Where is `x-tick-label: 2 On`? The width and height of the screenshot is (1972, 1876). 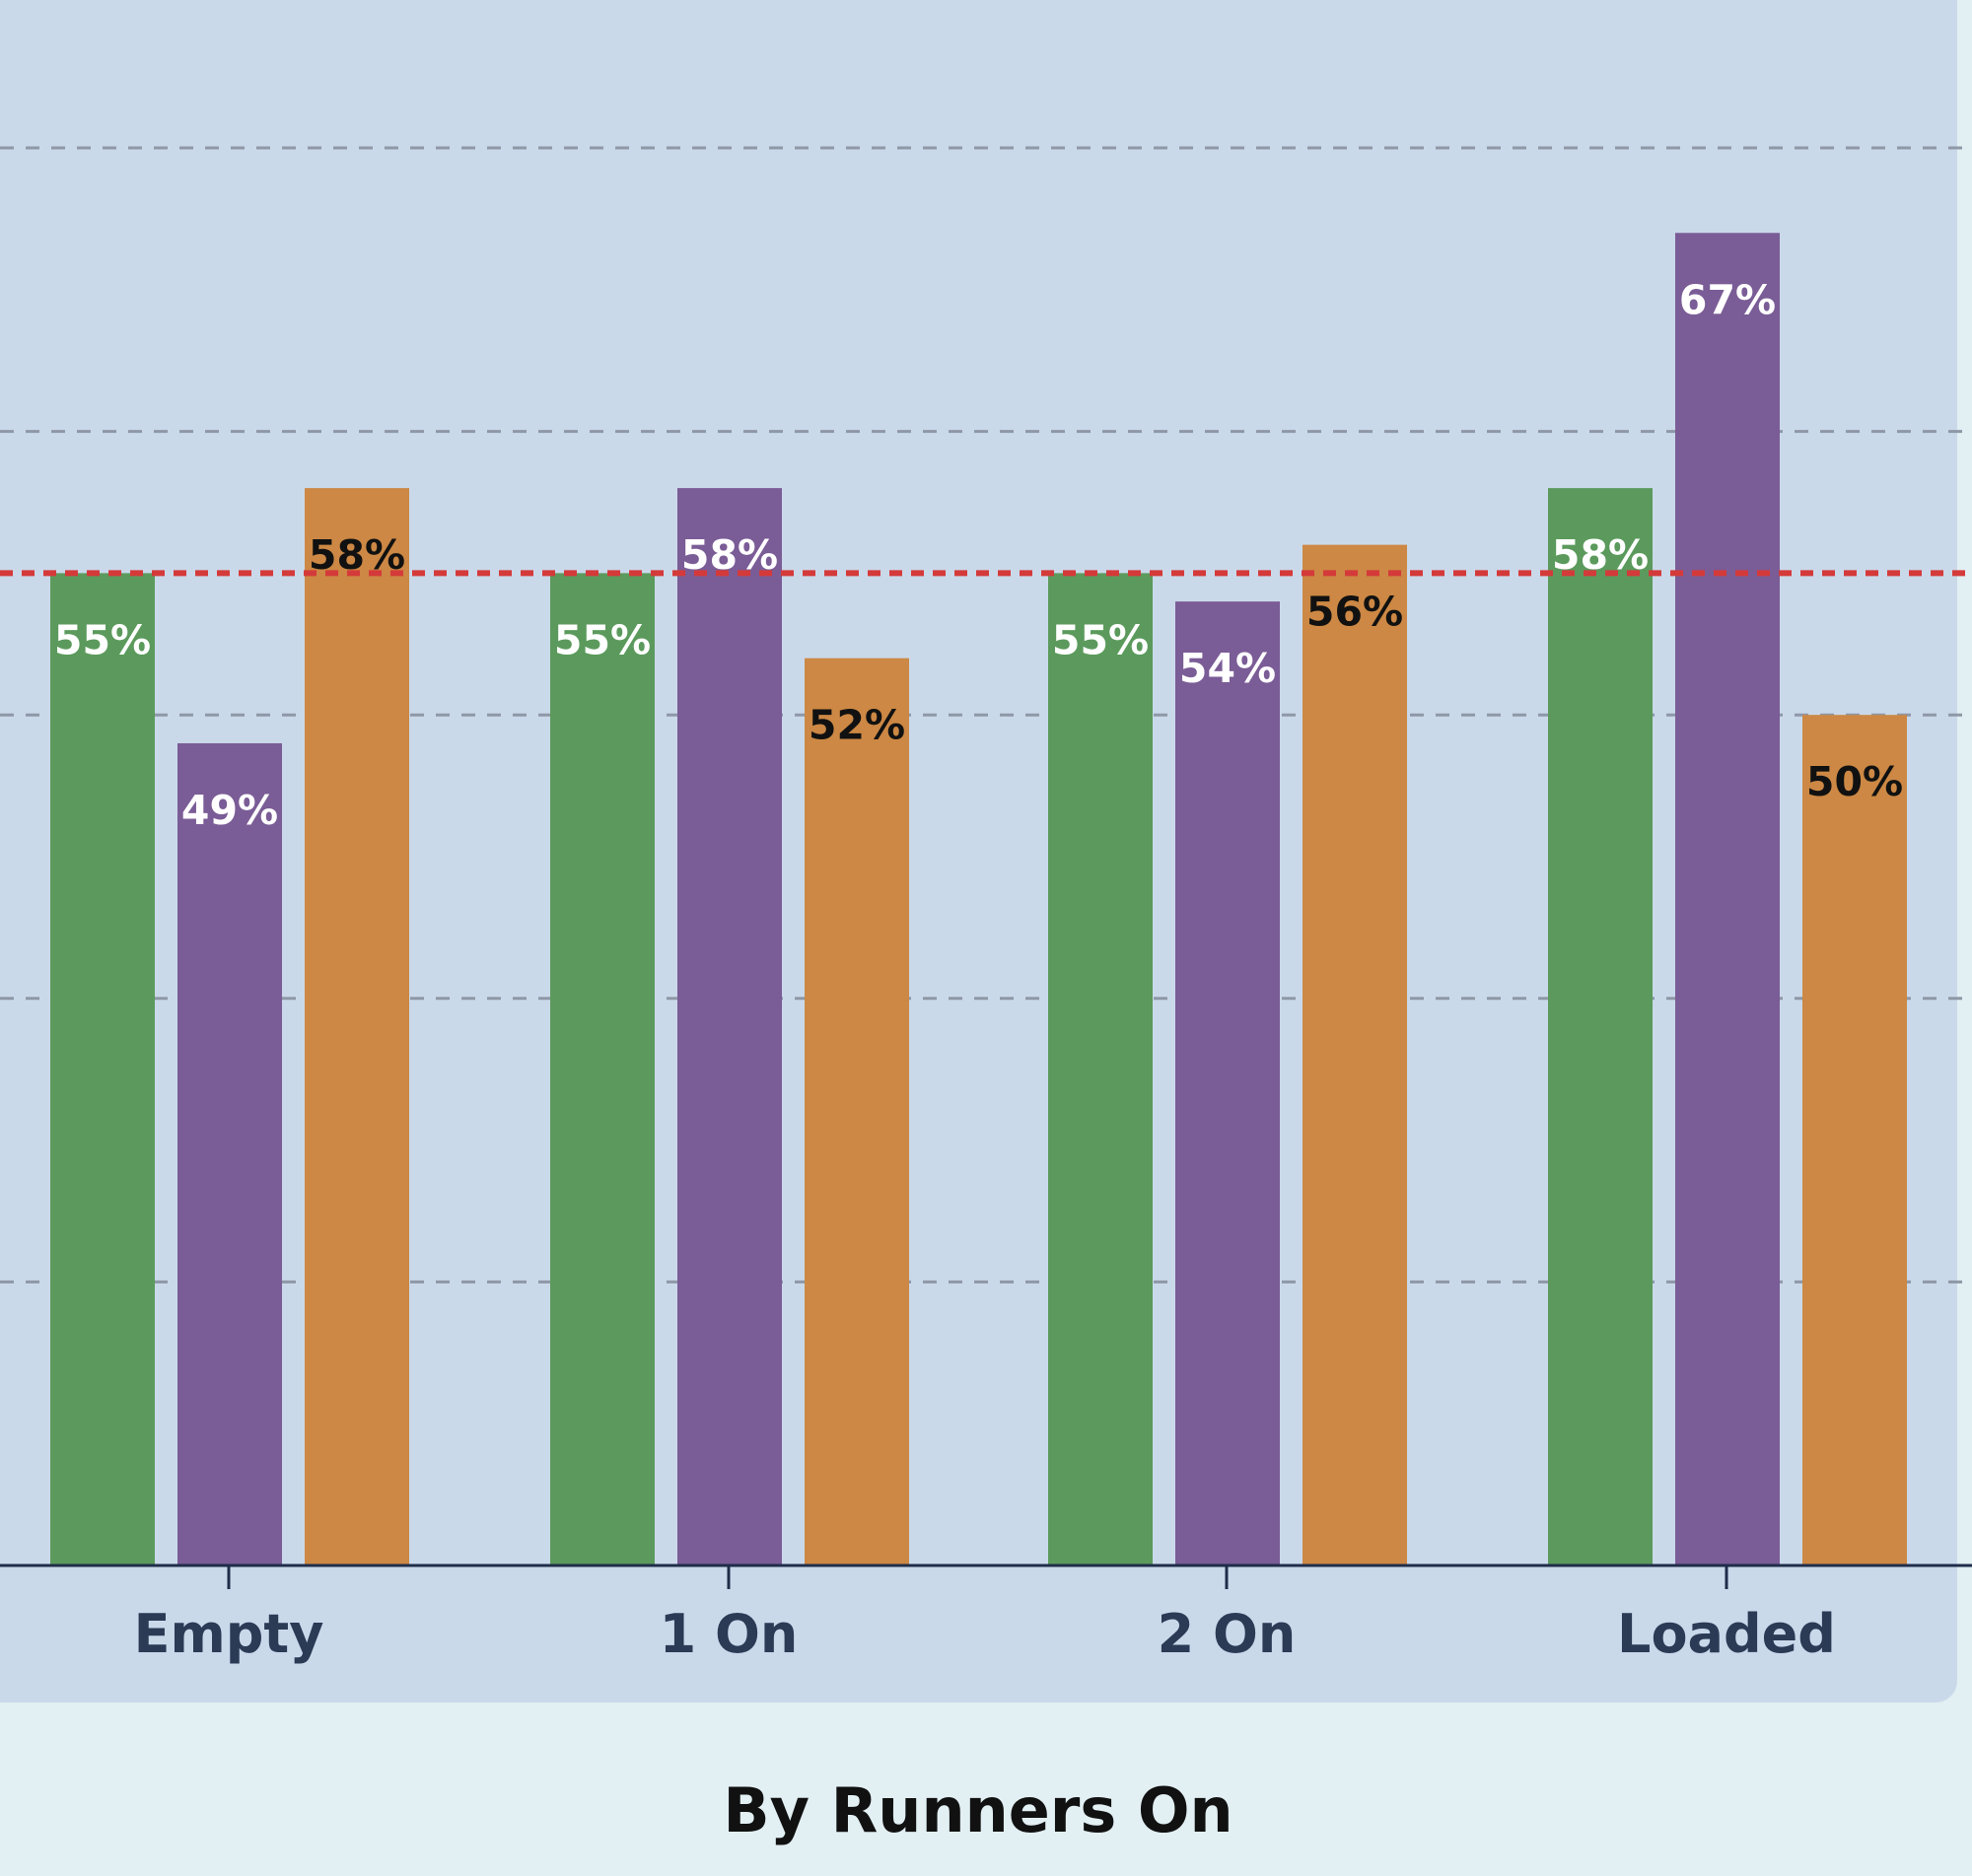 x-tick-label: 2 On is located at coordinates (1227, 1634).